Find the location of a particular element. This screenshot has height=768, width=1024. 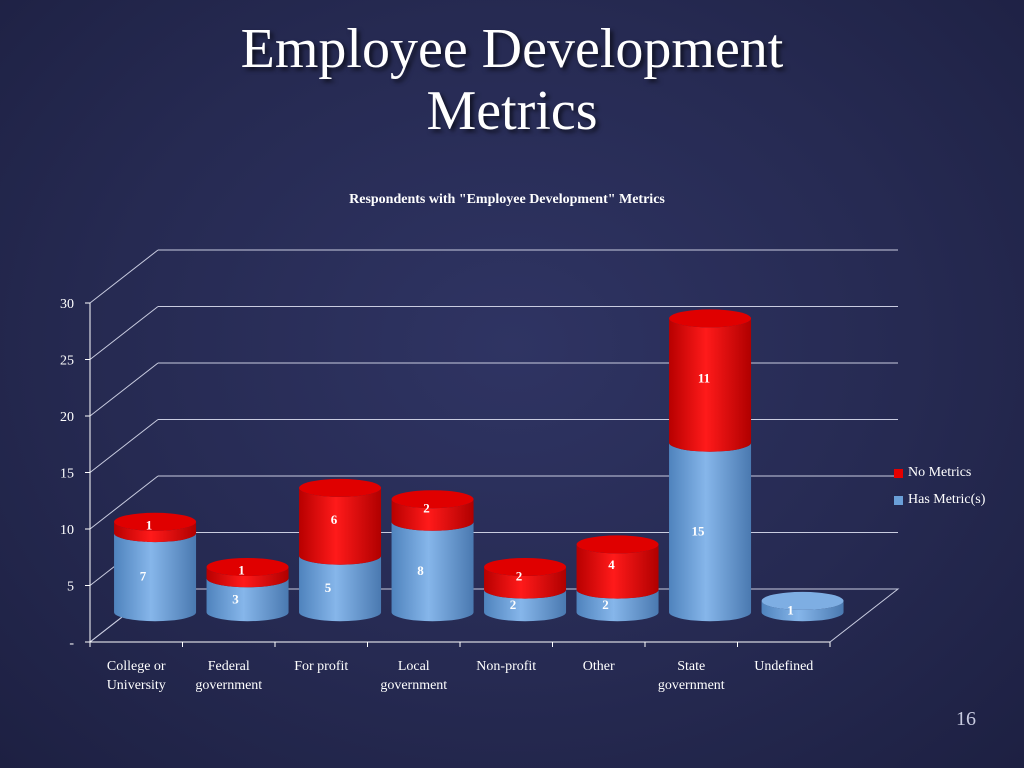

legend-label-no-metrics: No Metrics is located at coordinates (940, 472).